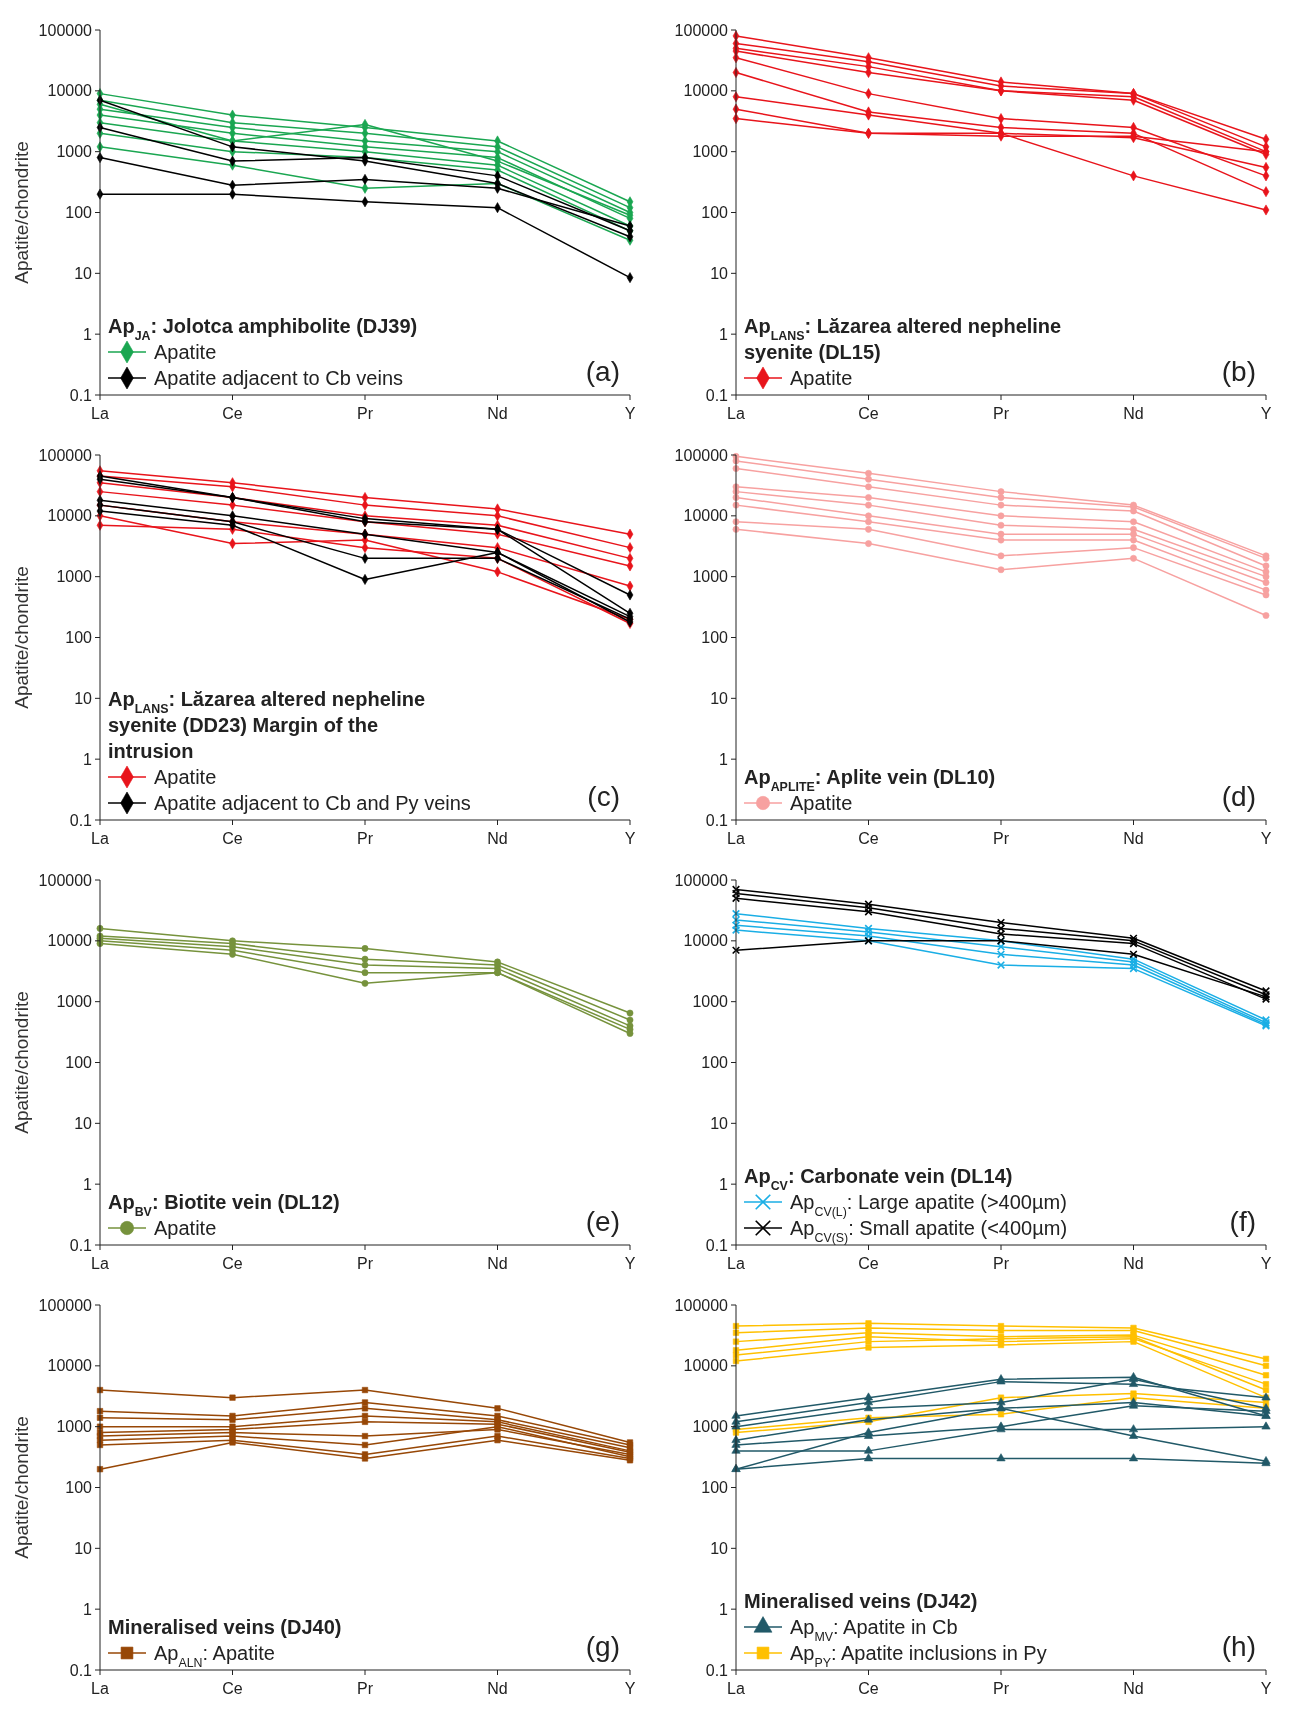 The width and height of the screenshot is (1289, 1715). I want to click on legend-label: Ap$_{CV(L)}$: Large apatite (>400µm), so click(928, 1205).